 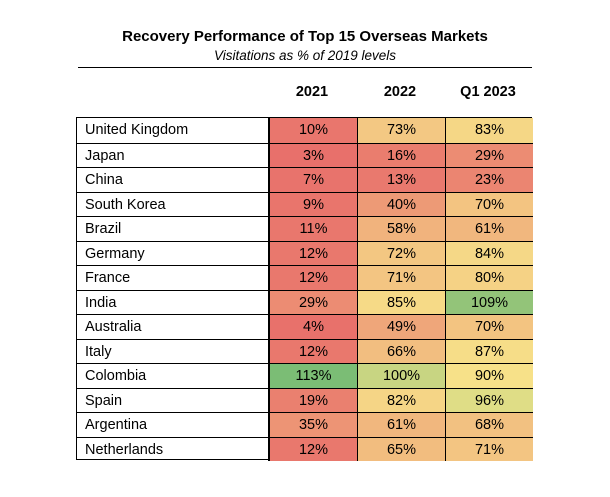 I want to click on value-cell-q1-2023: 23%, so click(x=489, y=179).